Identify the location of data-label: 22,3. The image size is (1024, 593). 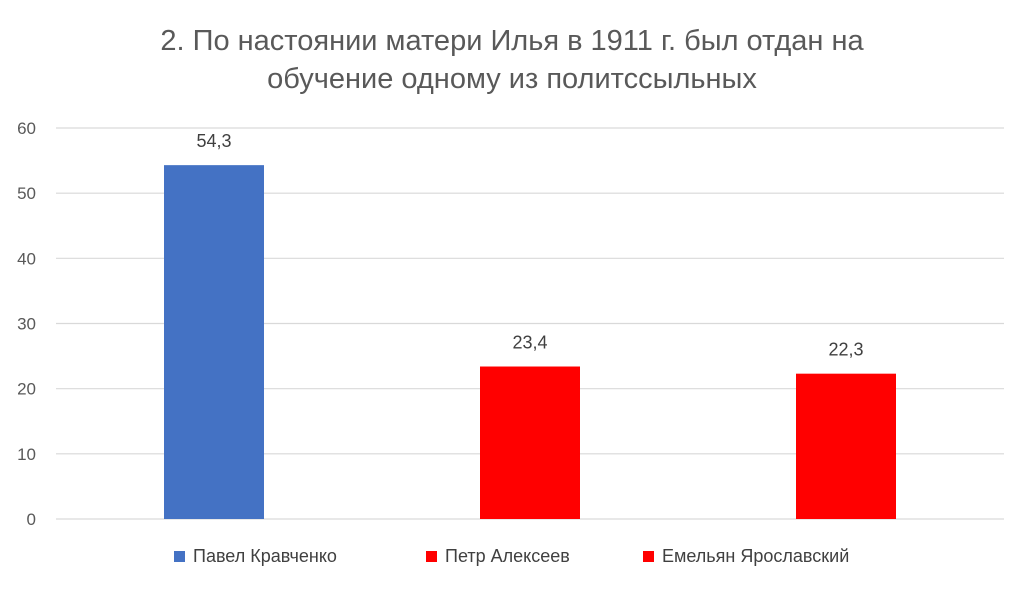
(845, 350).